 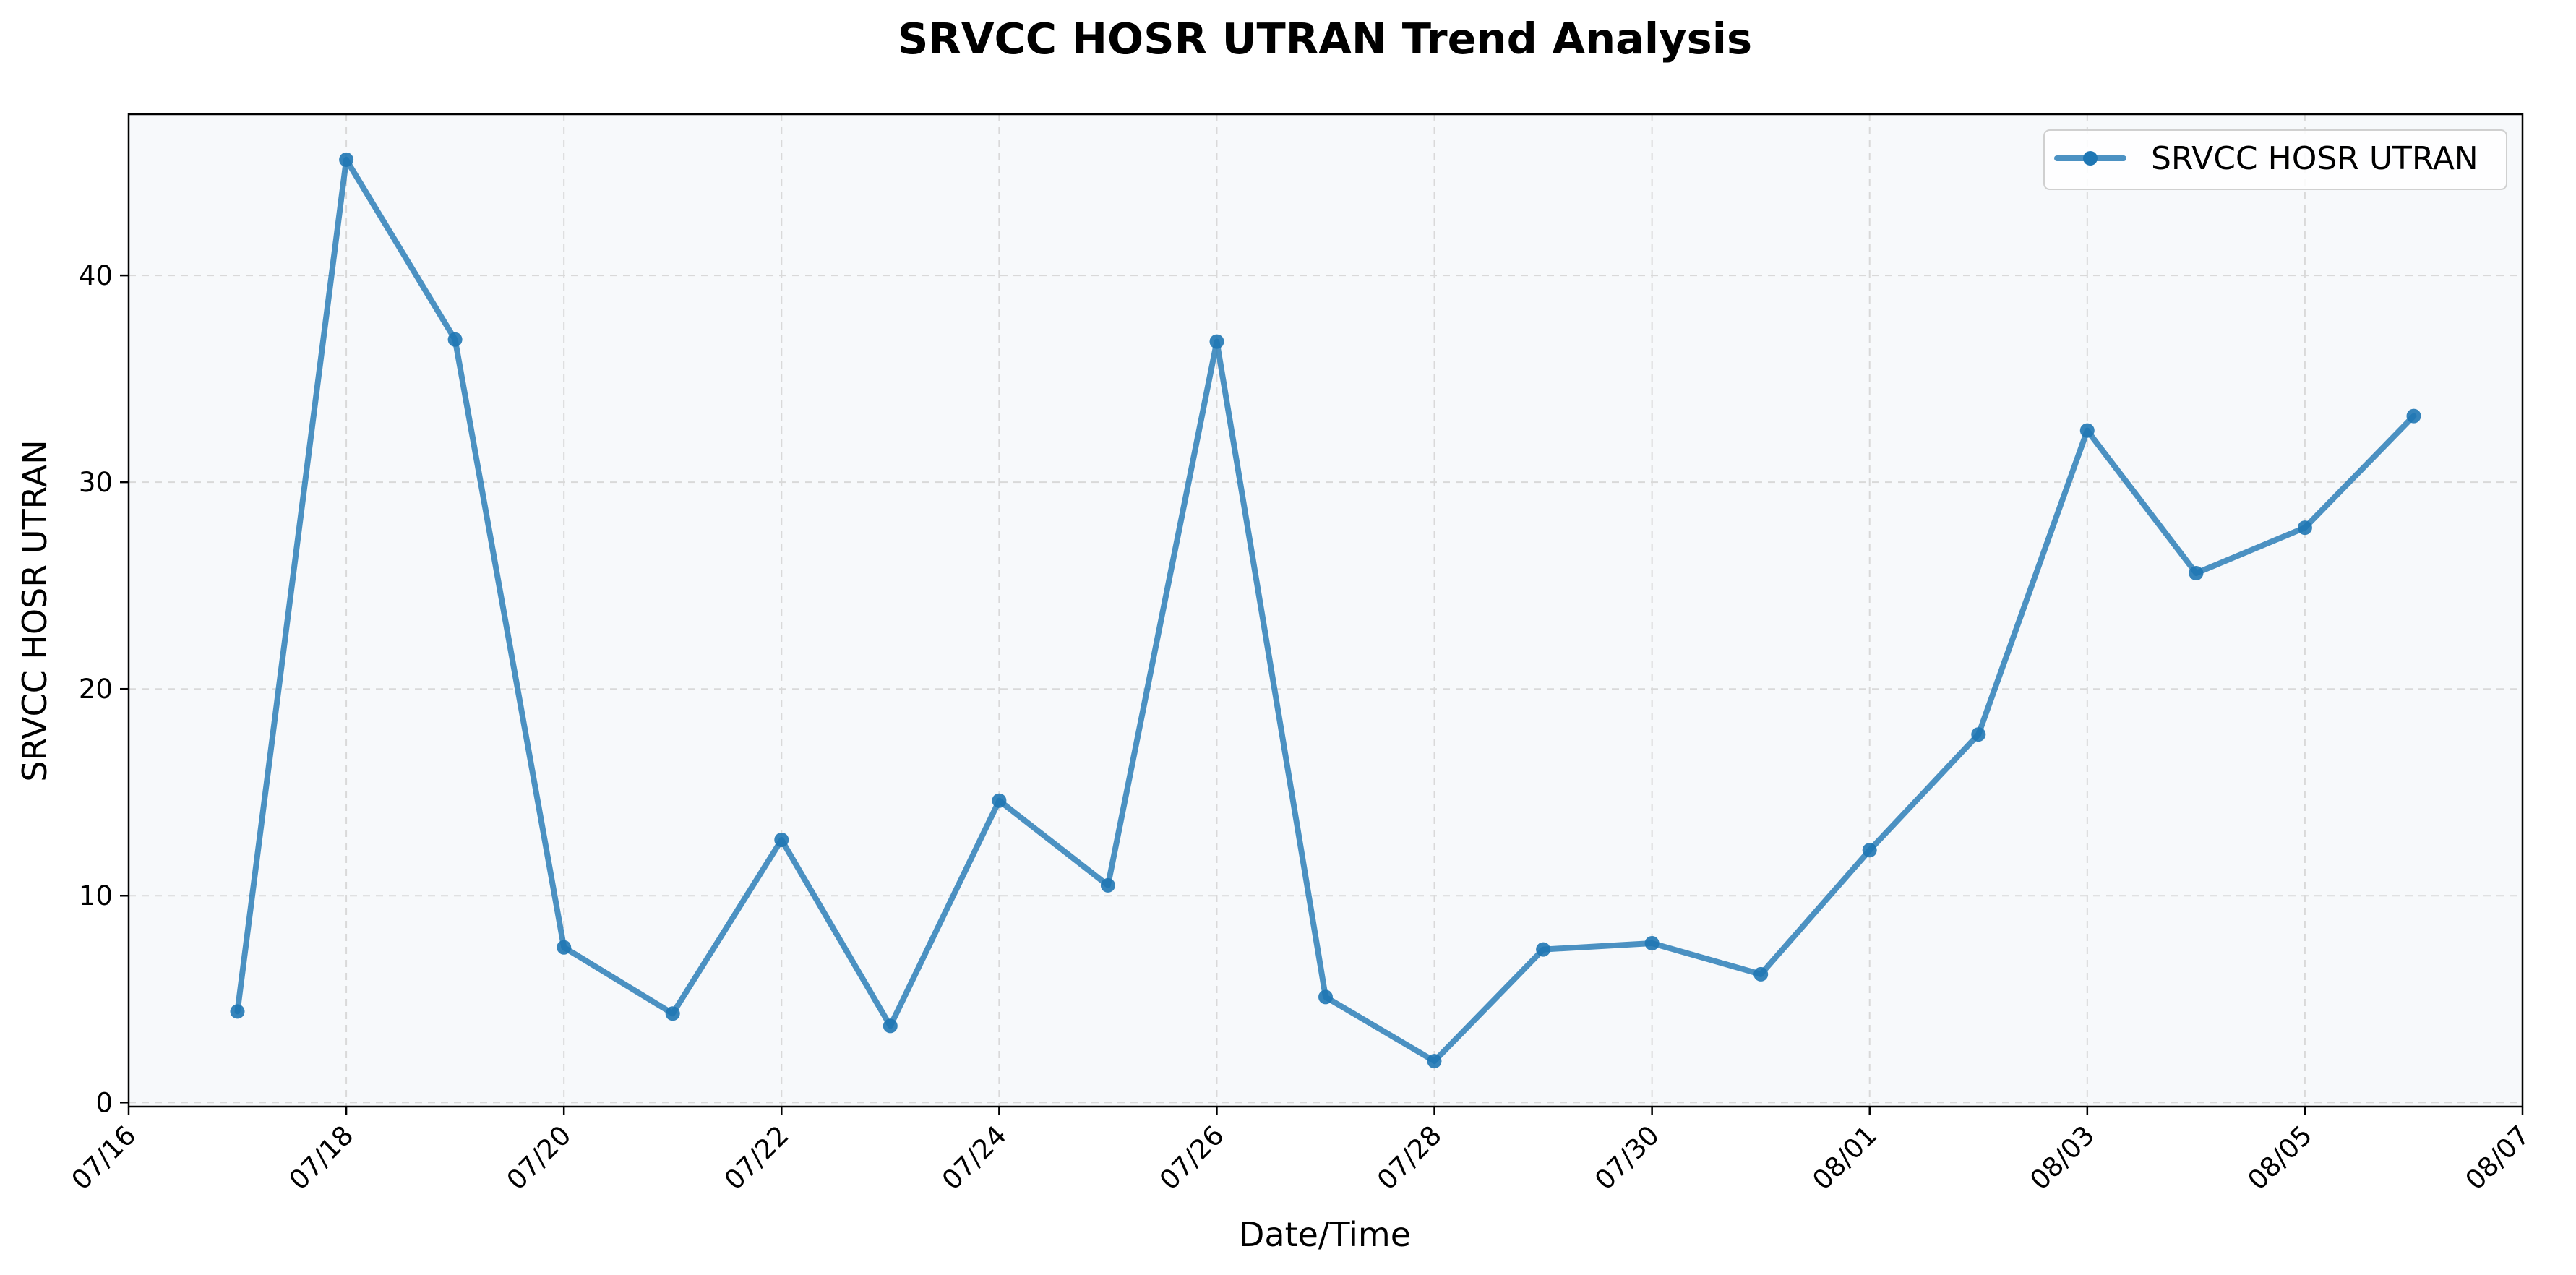 I want to click on x-axis-label: Date/Time, so click(x=1325, y=1234).